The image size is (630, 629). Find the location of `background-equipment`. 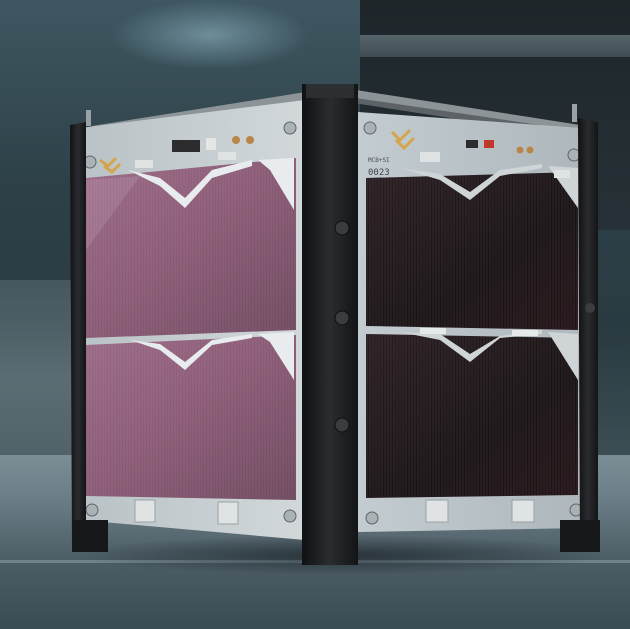

background-equipment is located at coordinates (40, 380).